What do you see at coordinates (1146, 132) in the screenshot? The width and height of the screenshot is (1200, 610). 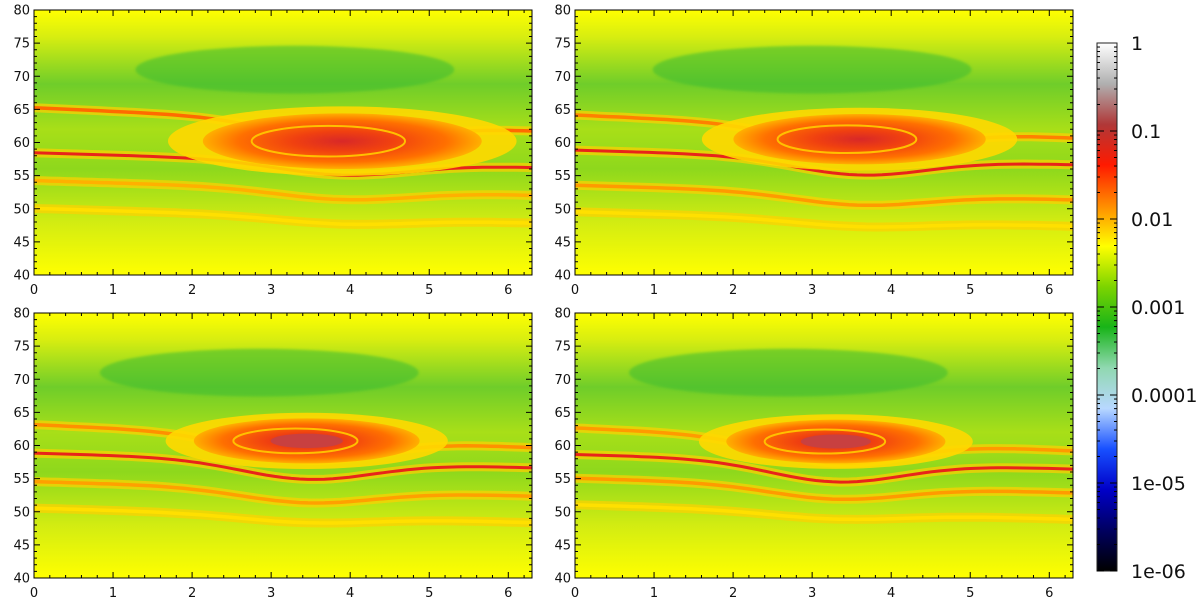 I see `colorbar-label: 0.1` at bounding box center [1146, 132].